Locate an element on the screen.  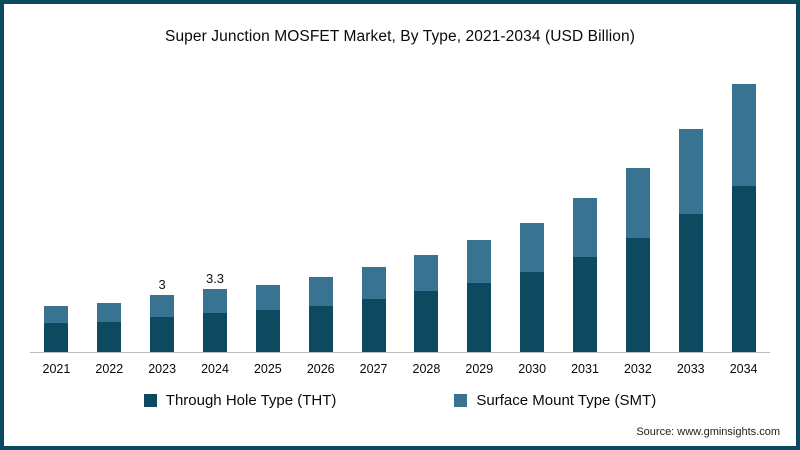
x-axis-label: 2025 is located at coordinates (267, 369).